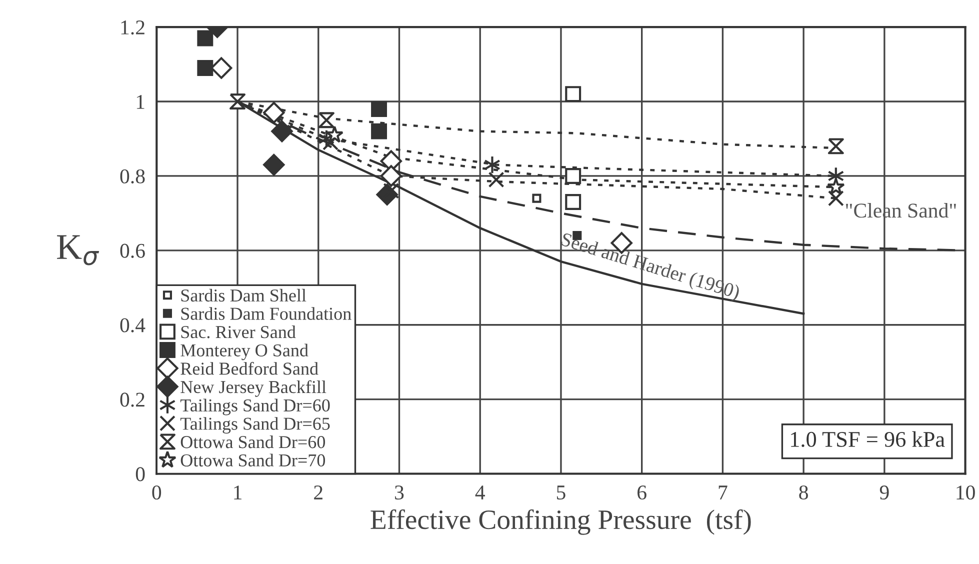  What do you see at coordinates (650, 267) in the screenshot?
I see `annotation: Seed and Harder (1990)` at bounding box center [650, 267].